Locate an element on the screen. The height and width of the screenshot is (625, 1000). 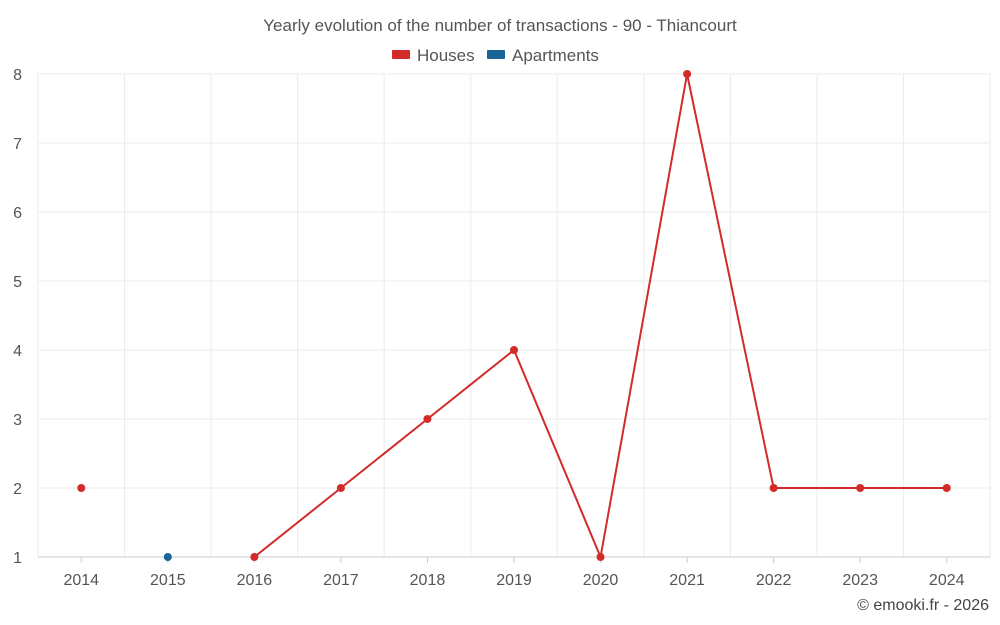
x-tick-label: 2019 is located at coordinates (514, 580).